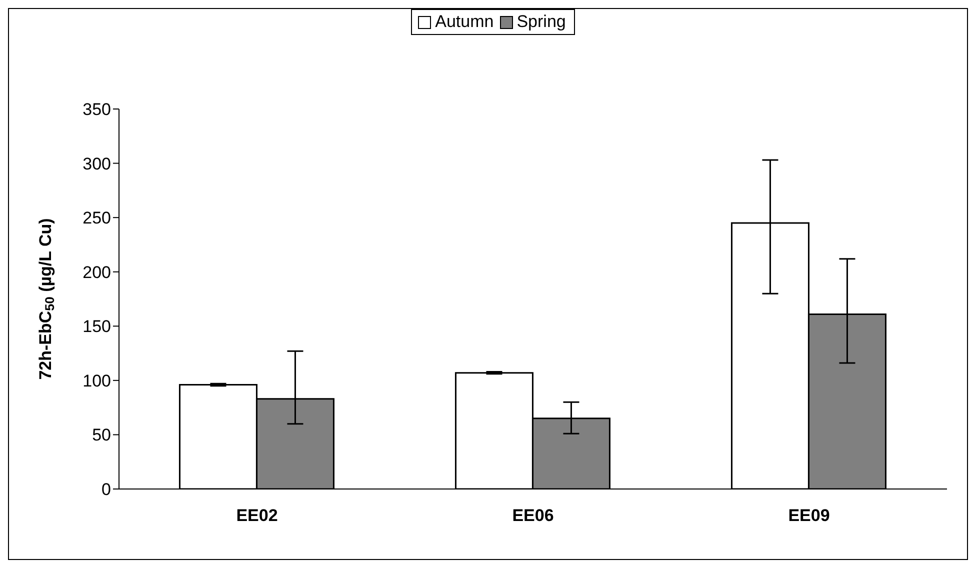 The image size is (977, 571). I want to click on y-tick-label: 50, so click(101, 435).